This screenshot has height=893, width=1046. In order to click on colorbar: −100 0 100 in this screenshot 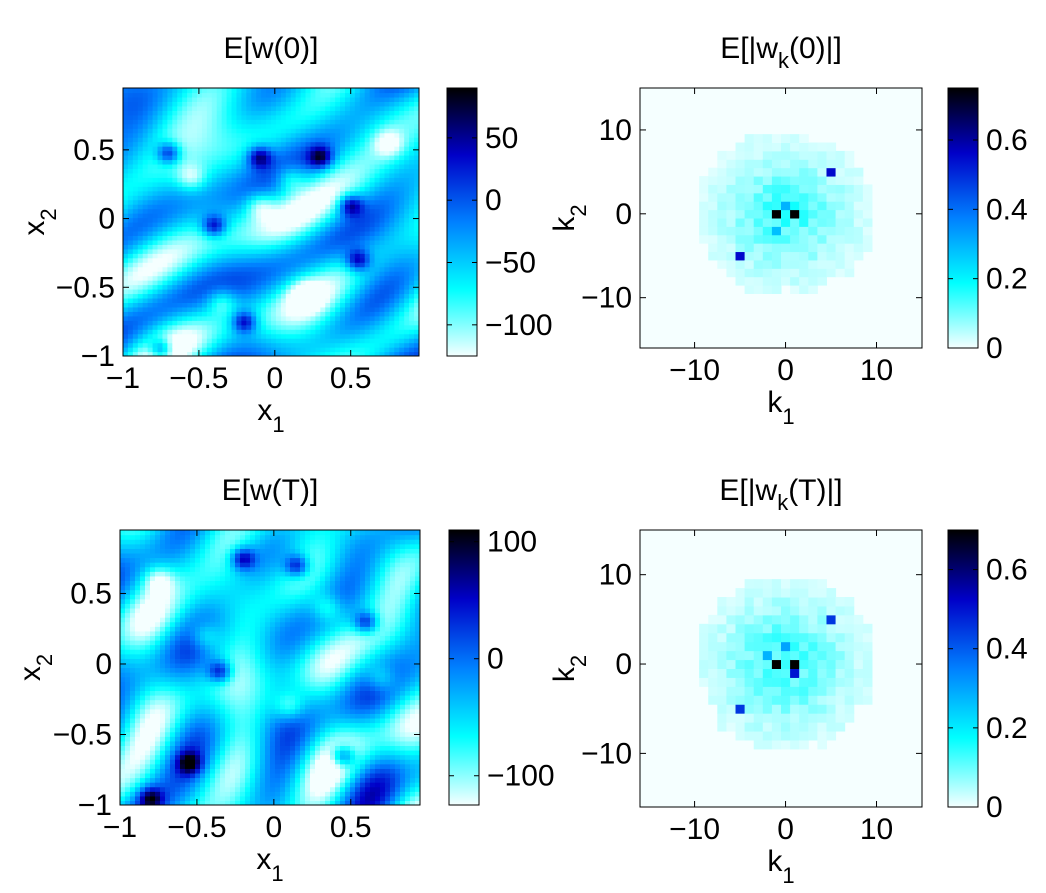, I will do `click(501, 666)`.